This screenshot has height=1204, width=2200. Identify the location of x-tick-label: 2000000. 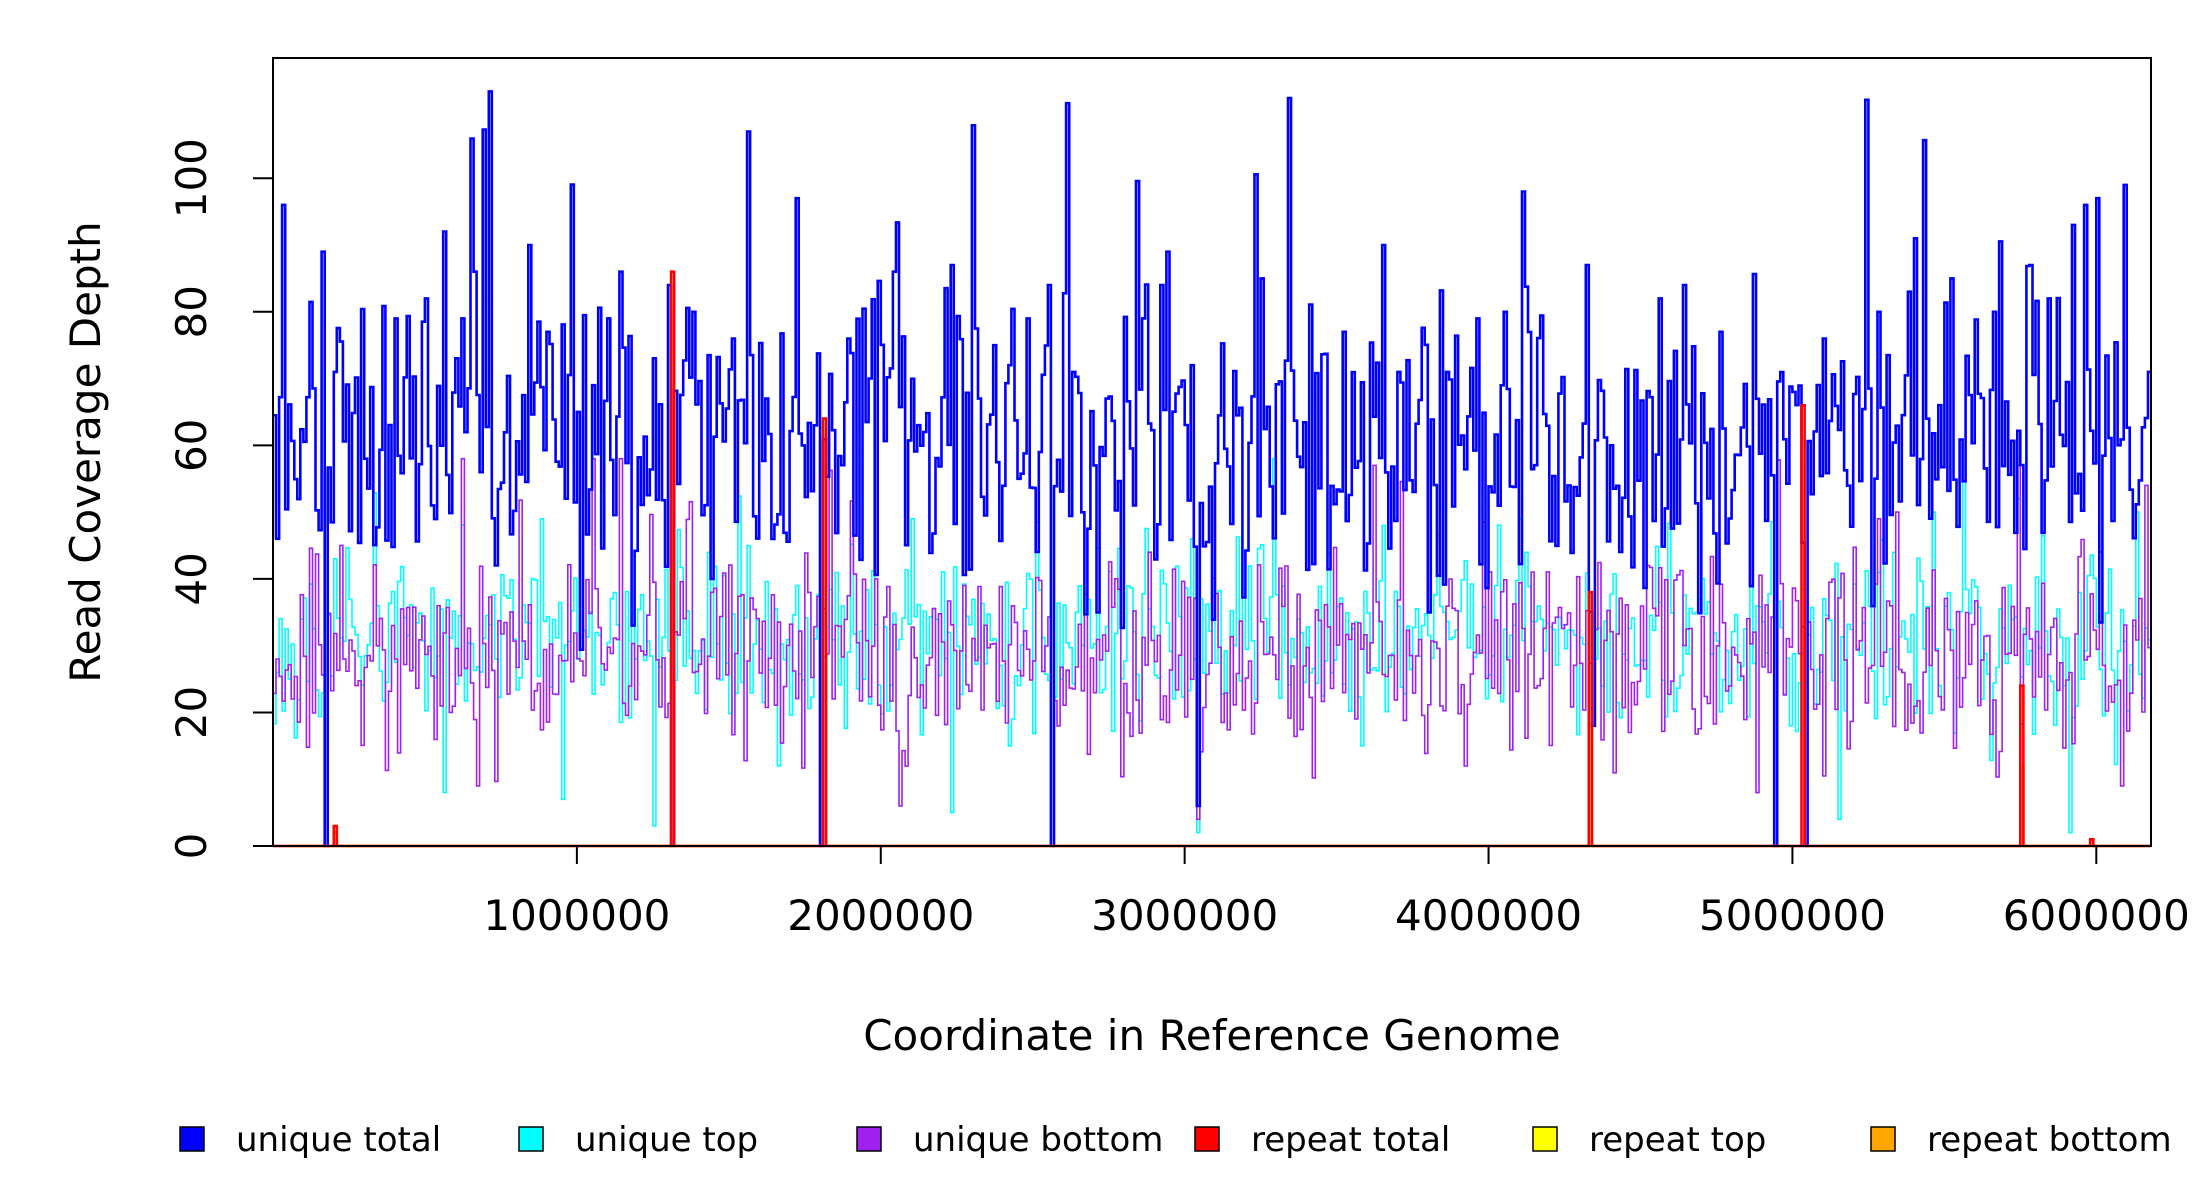
(880, 915).